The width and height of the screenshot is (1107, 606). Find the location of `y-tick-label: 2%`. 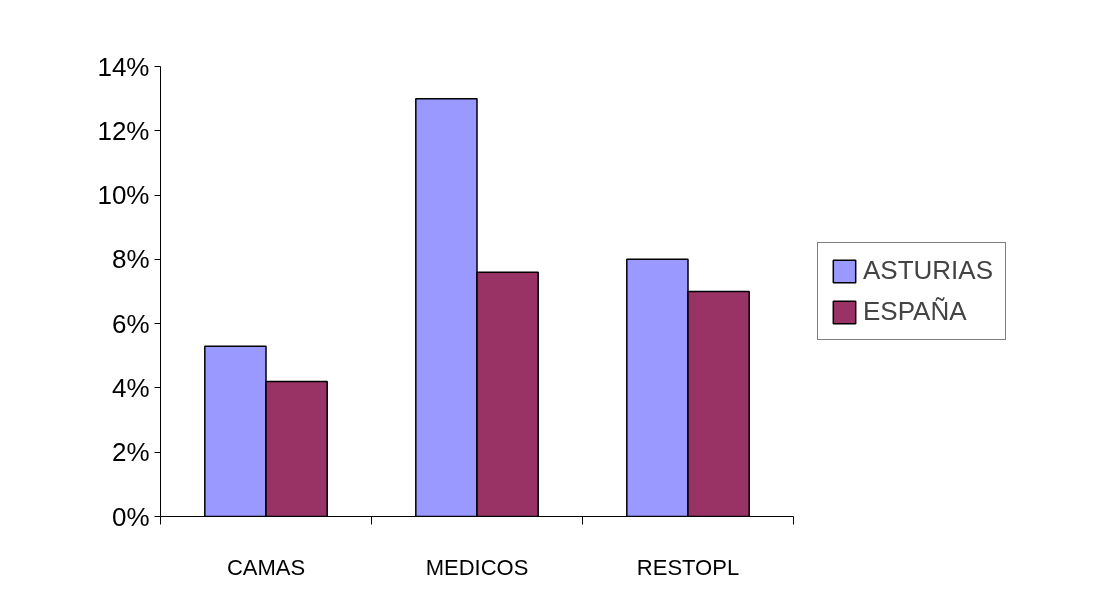

y-tick-label: 2% is located at coordinates (130, 452).